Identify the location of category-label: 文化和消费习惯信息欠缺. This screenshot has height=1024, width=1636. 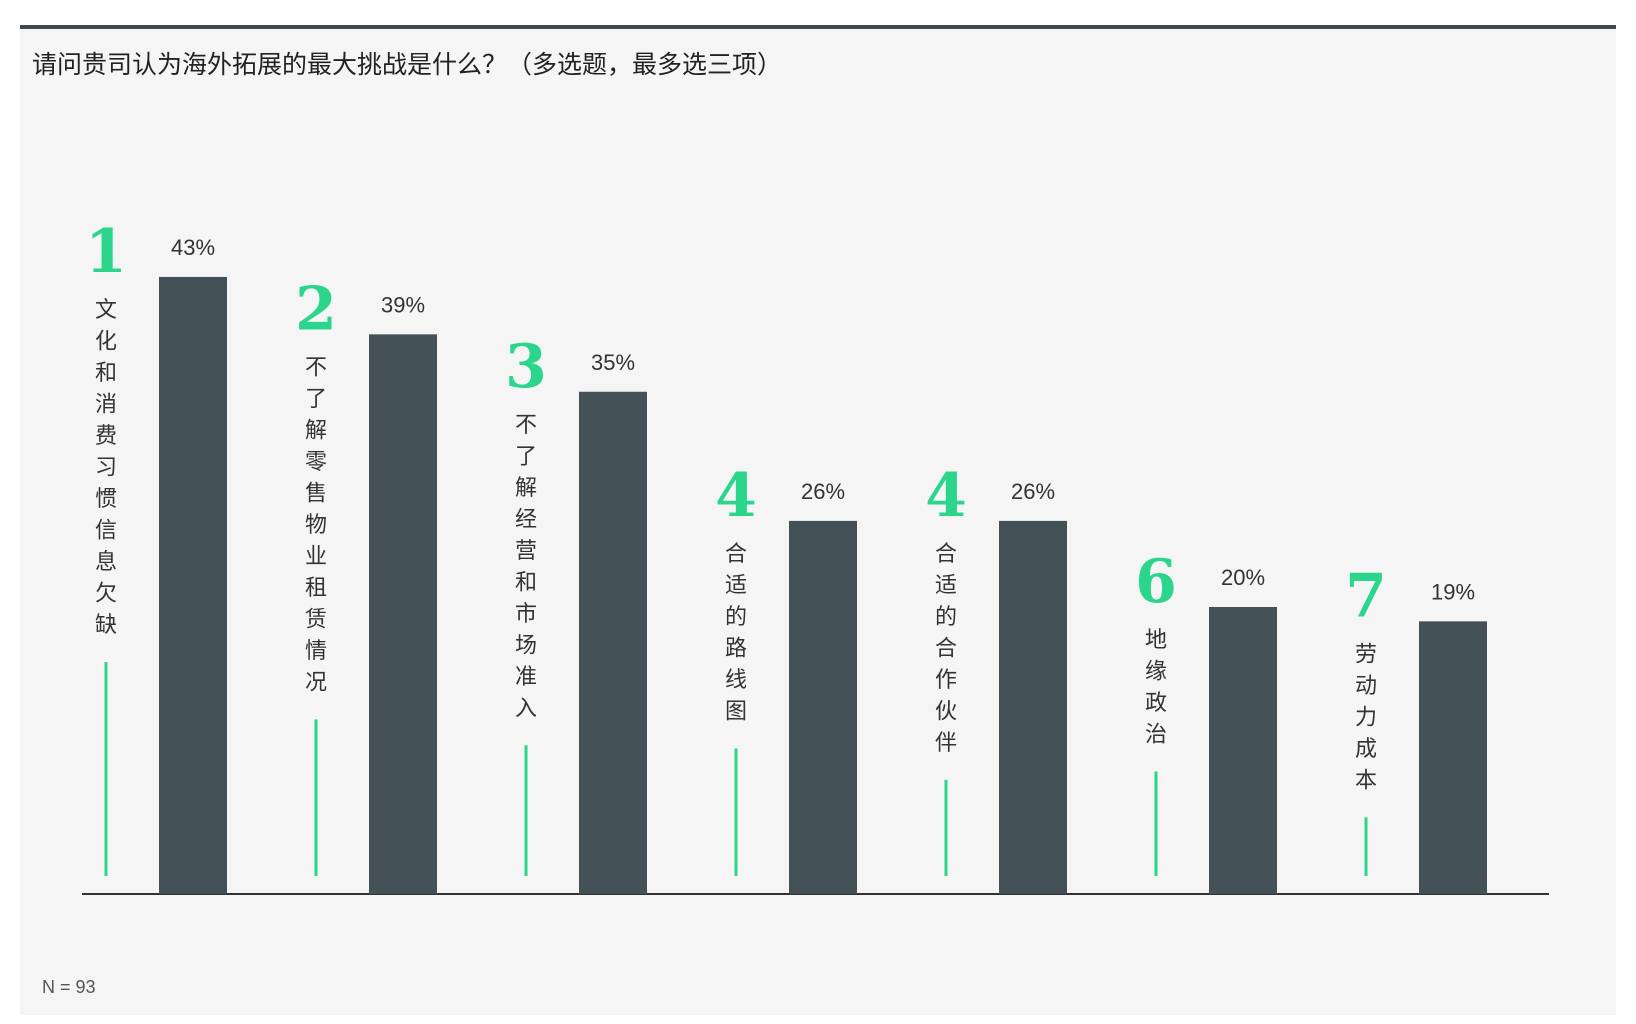
(106, 468).